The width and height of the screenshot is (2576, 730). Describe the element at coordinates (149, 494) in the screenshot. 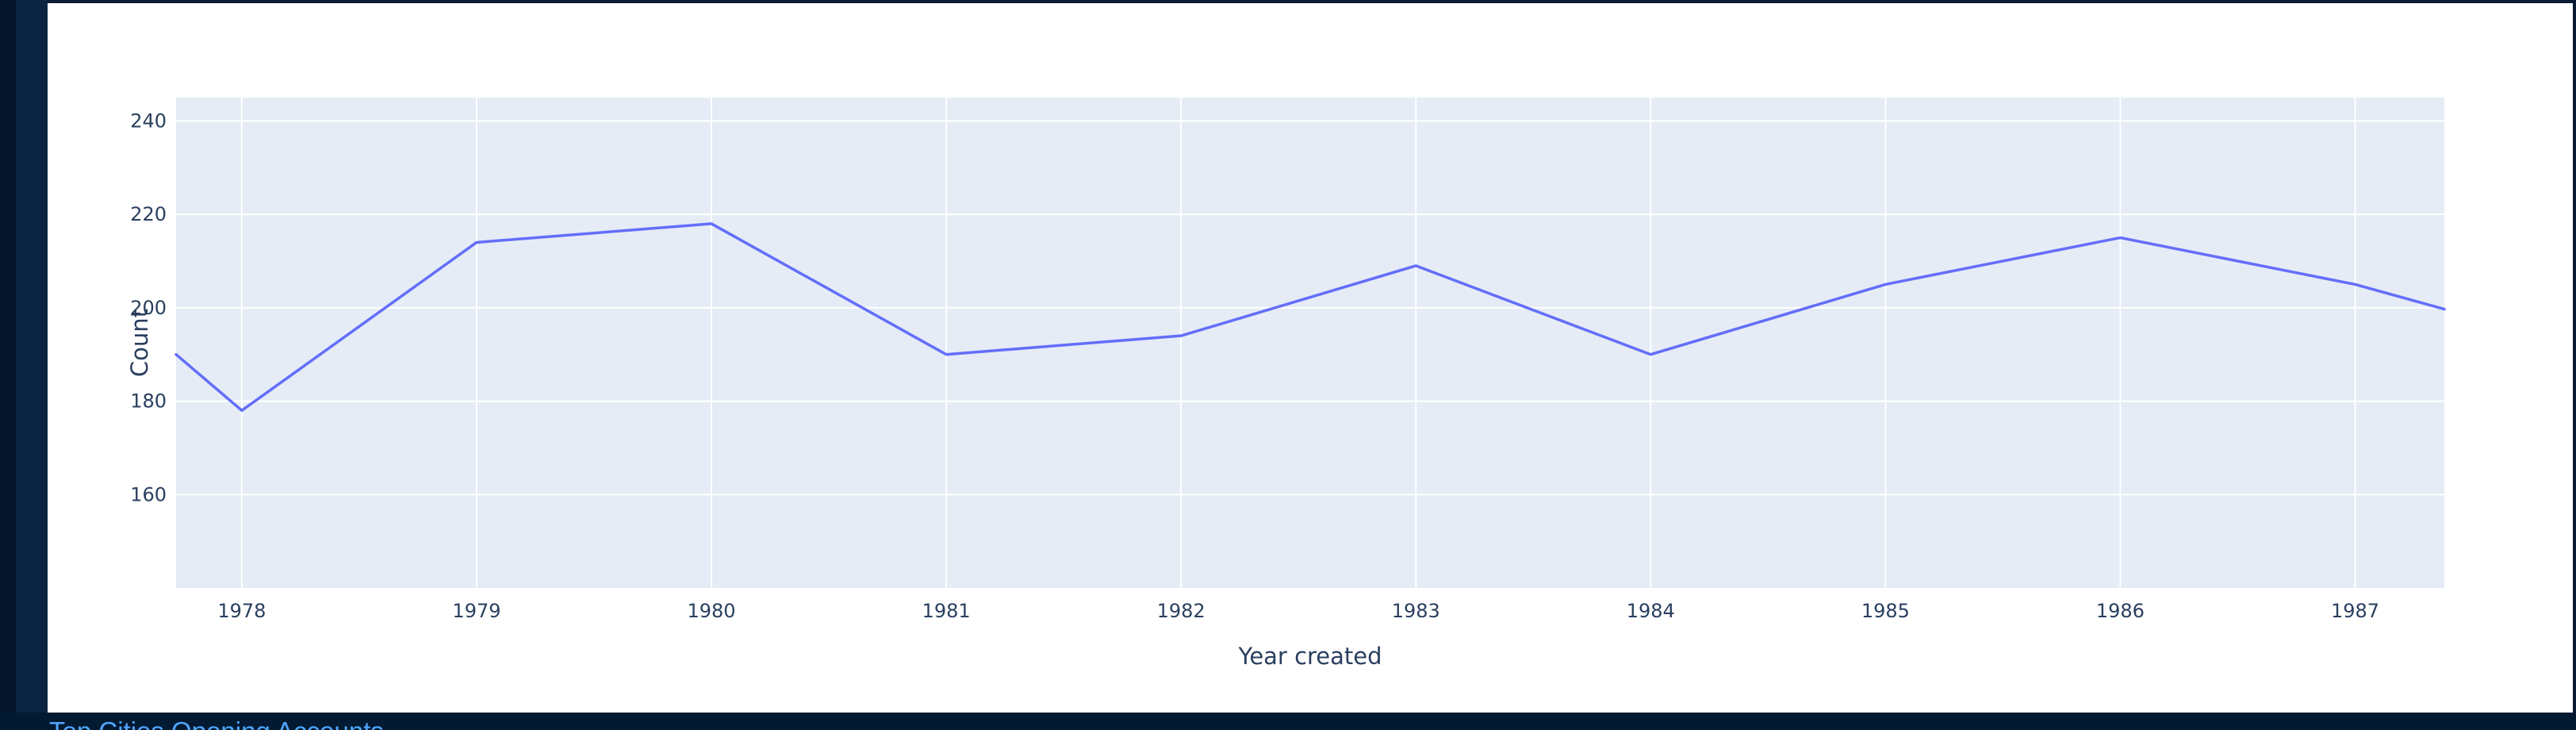

I see `y-tick-label: 160` at that location.